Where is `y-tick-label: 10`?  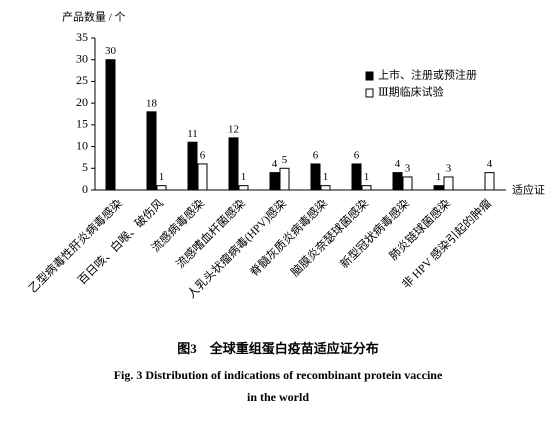
y-tick-label: 10 is located at coordinates (82, 145).